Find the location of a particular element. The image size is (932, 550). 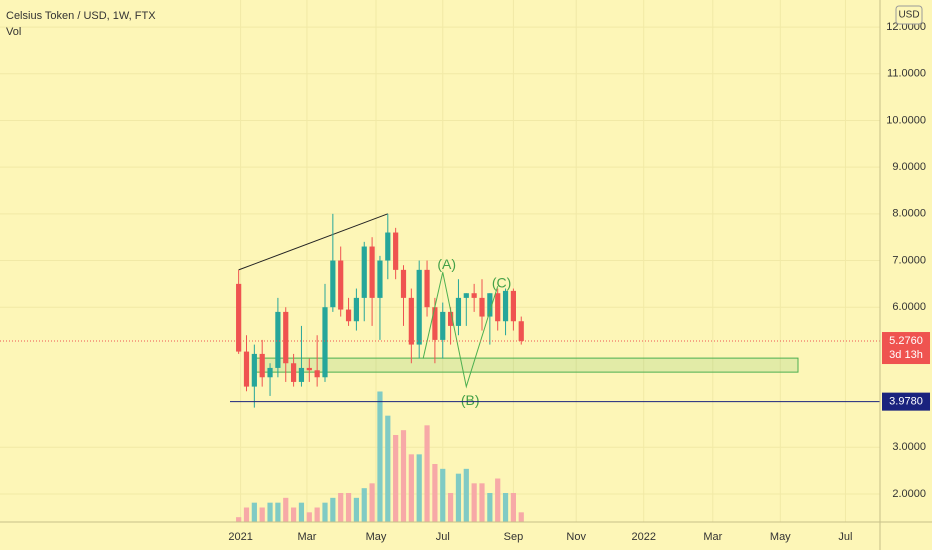

y-tick-label: 6.0000 is located at coordinates (909, 307).